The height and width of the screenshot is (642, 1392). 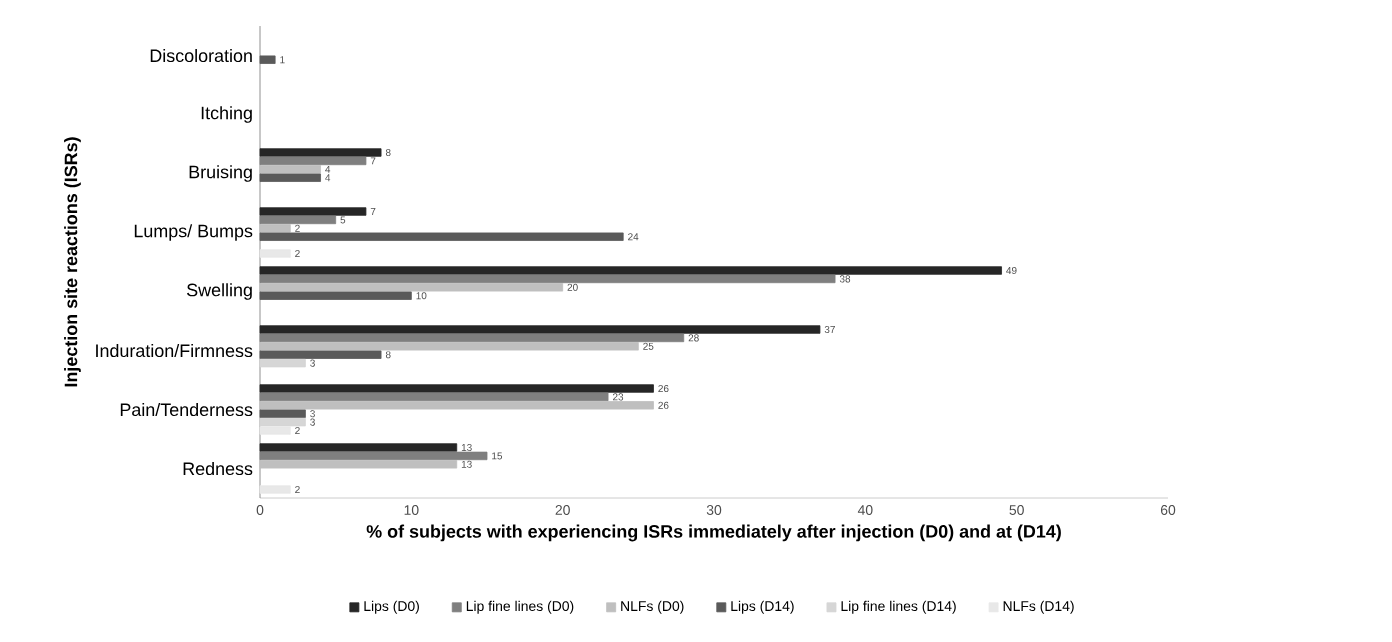 I want to click on y-tick-label: Induration/Firmness, so click(x=174, y=350).